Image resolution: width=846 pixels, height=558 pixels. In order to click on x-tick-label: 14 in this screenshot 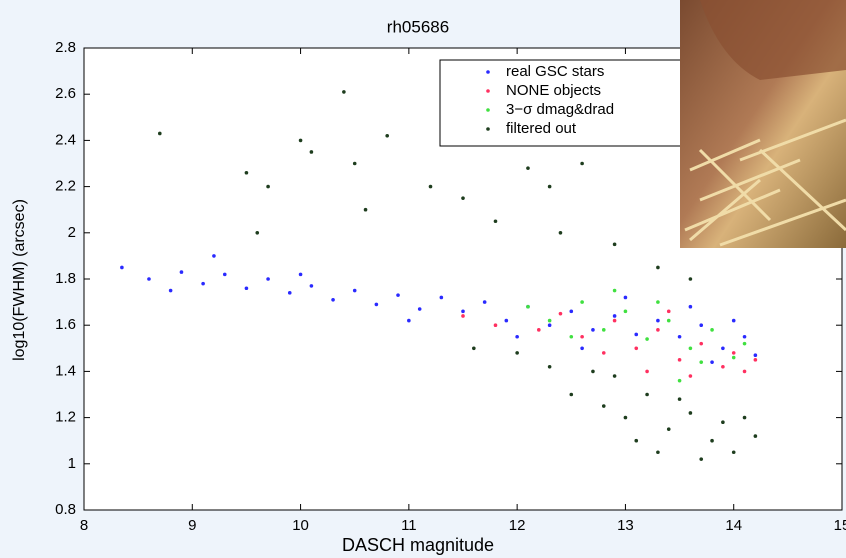, I will do `click(733, 525)`.